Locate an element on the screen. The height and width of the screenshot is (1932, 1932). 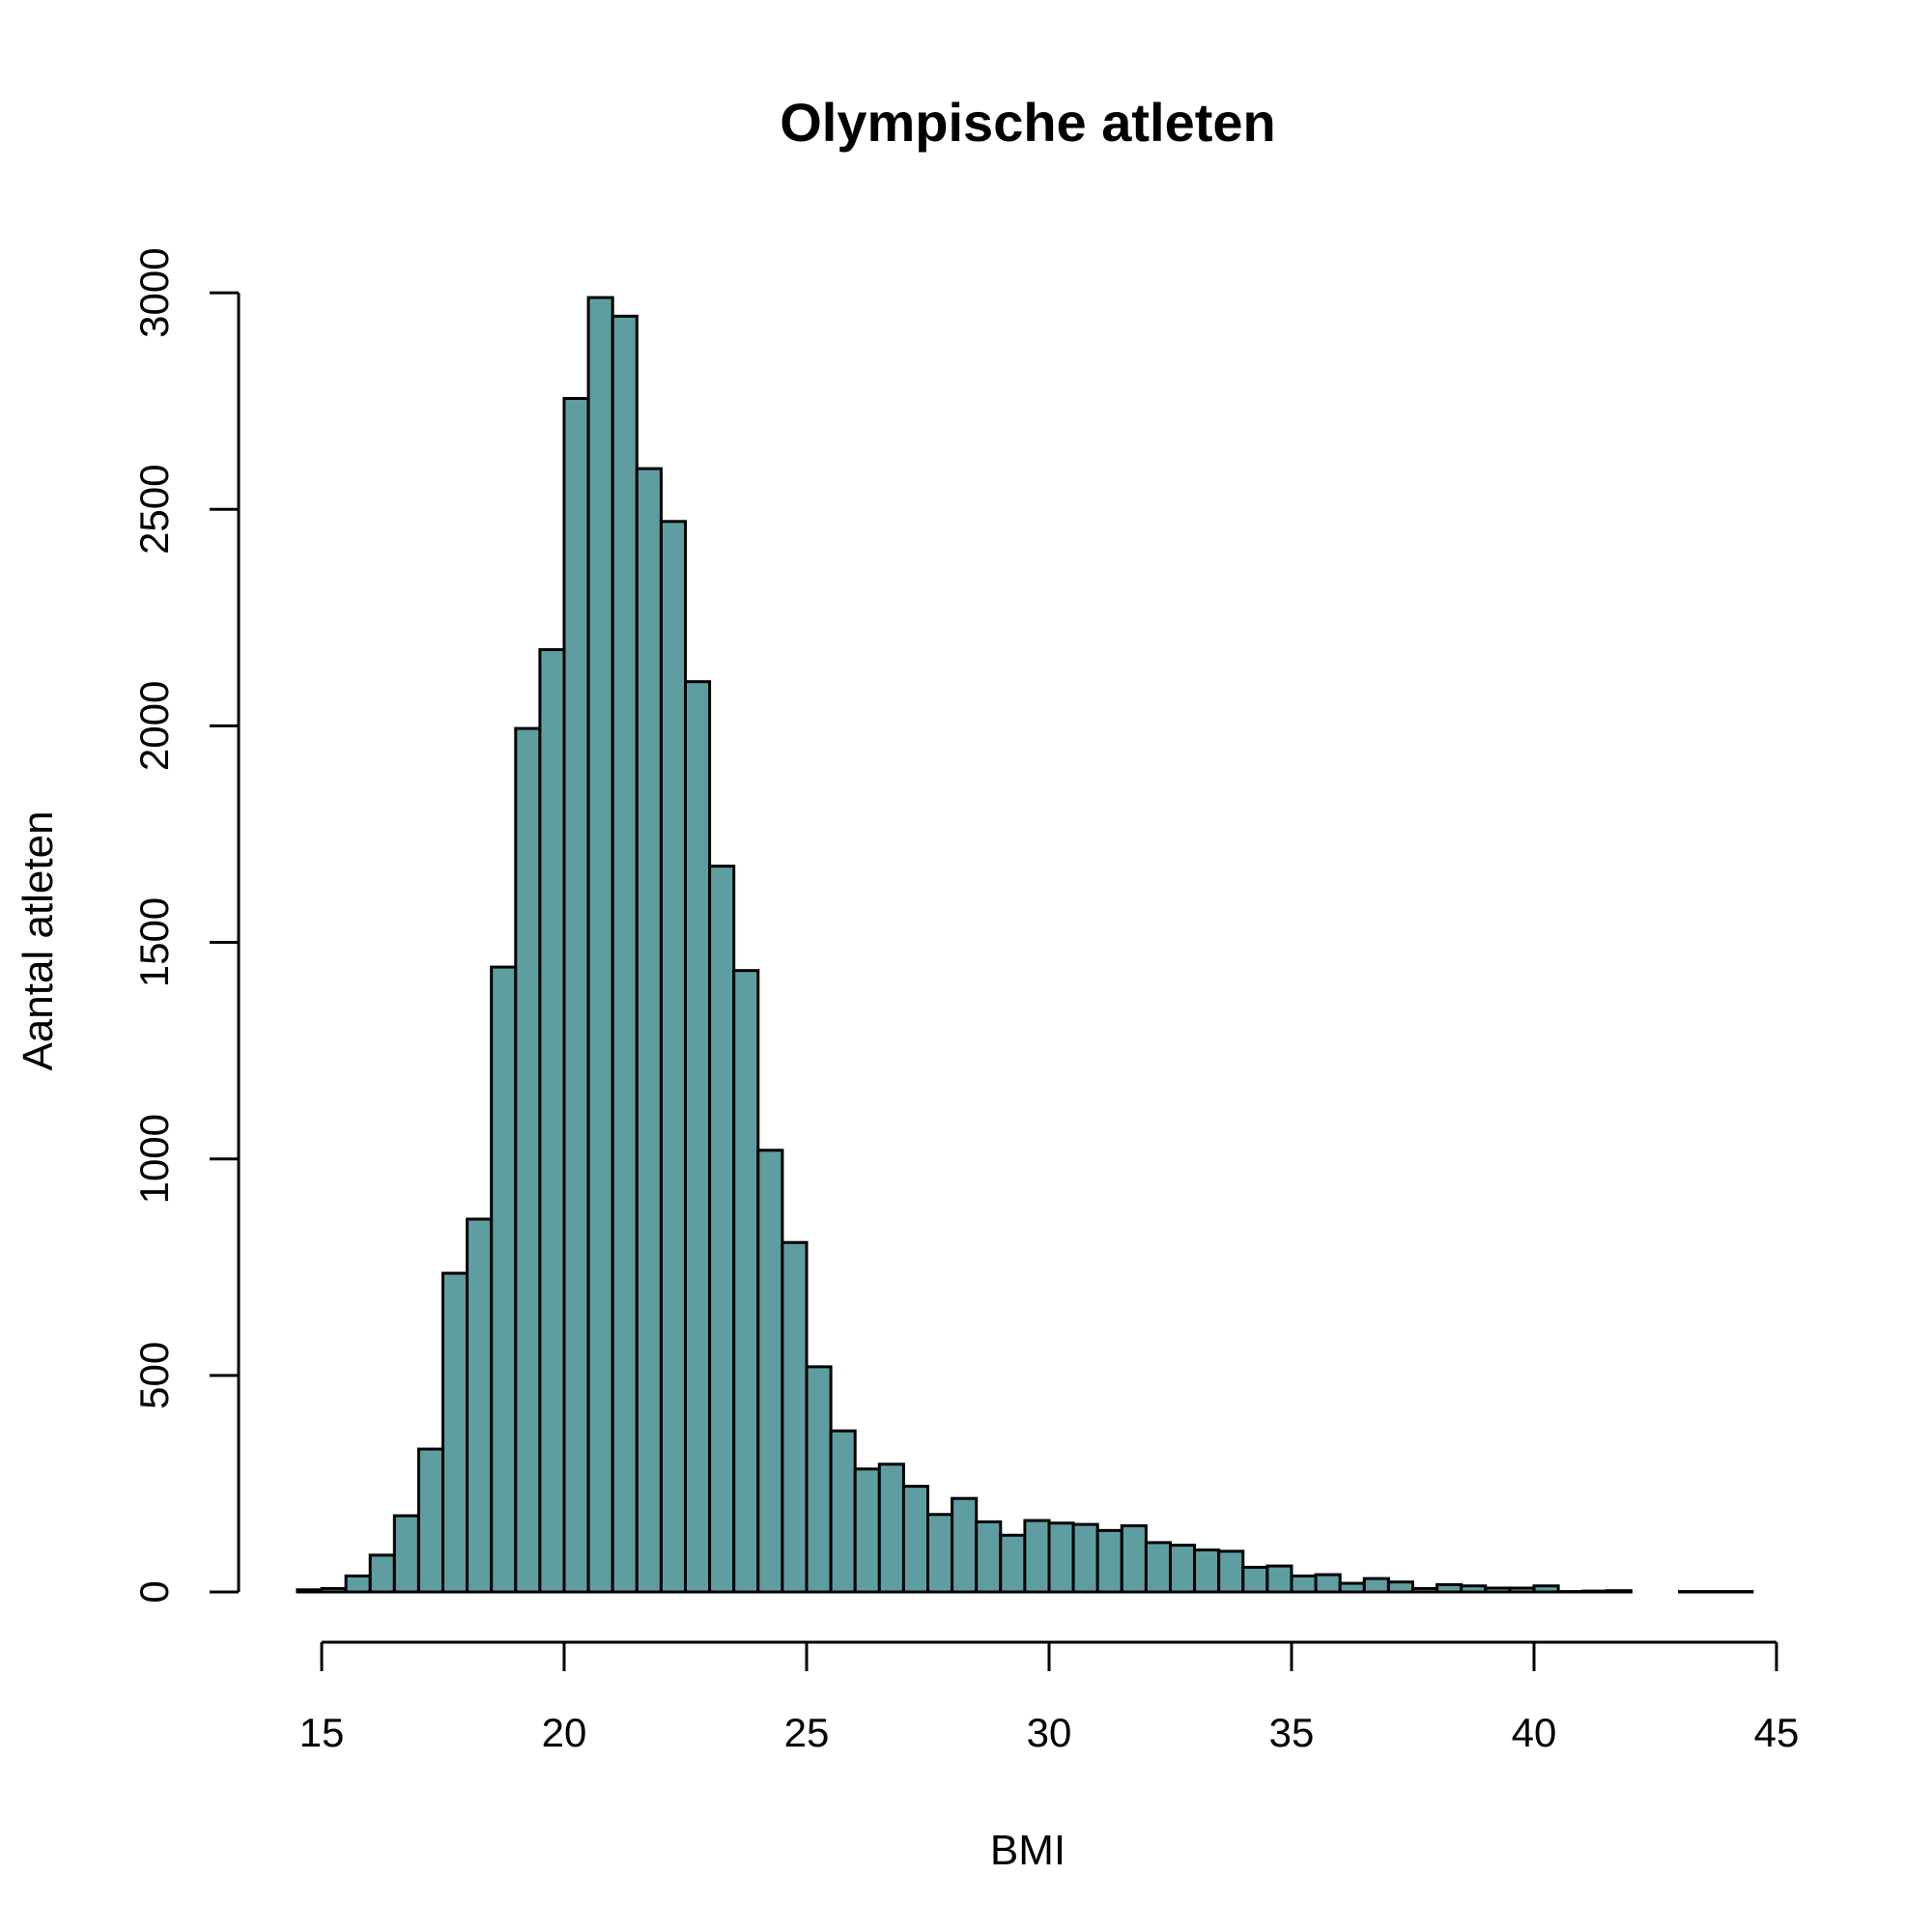
x-tick-label: 45 is located at coordinates (1777, 1732).